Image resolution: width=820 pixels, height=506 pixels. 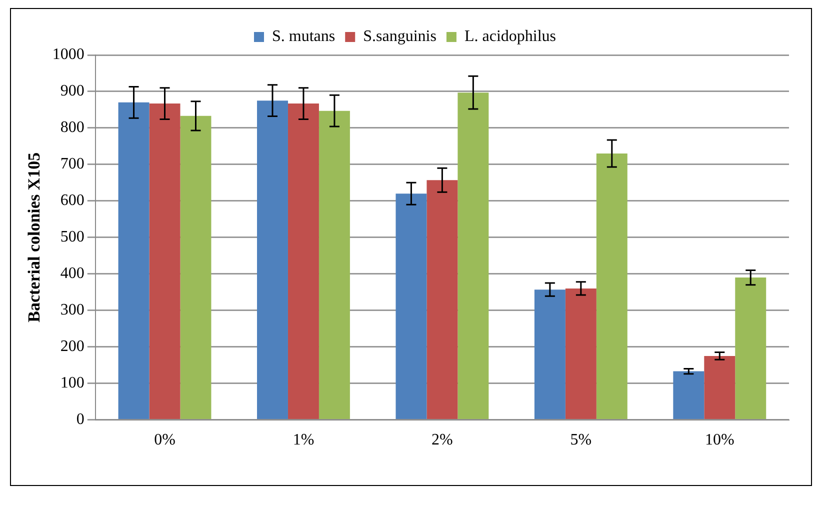 What do you see at coordinates (68, 55) in the screenshot?
I see `y-tick-label: 1000` at bounding box center [68, 55].